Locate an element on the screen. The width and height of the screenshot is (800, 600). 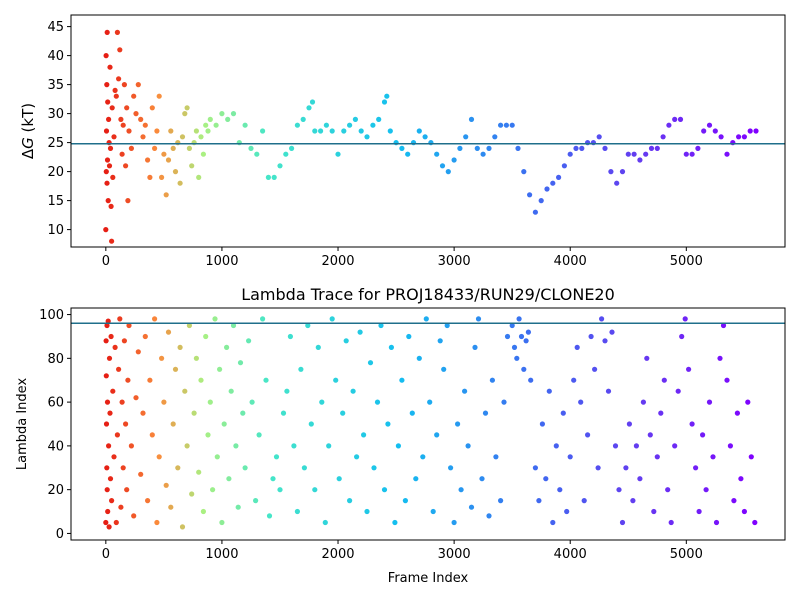
bottom-x-ticks: 0 1000 2000 3000 4000 5000 is located at coordinates (402, 551).